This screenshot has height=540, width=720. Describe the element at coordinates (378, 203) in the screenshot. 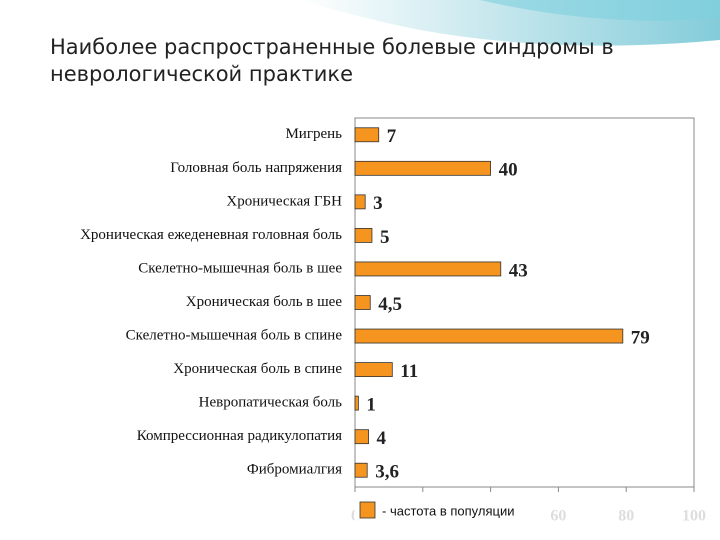

I see `value-label: 3` at that location.